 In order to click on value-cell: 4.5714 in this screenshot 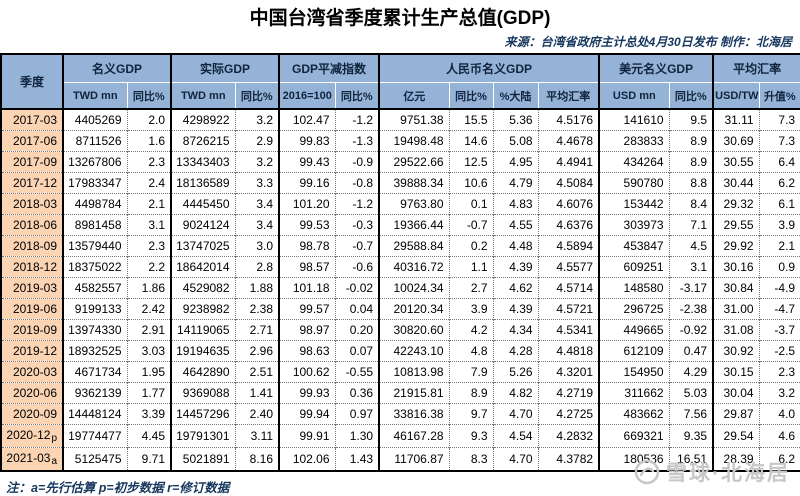, I will do `click(568, 288)`.